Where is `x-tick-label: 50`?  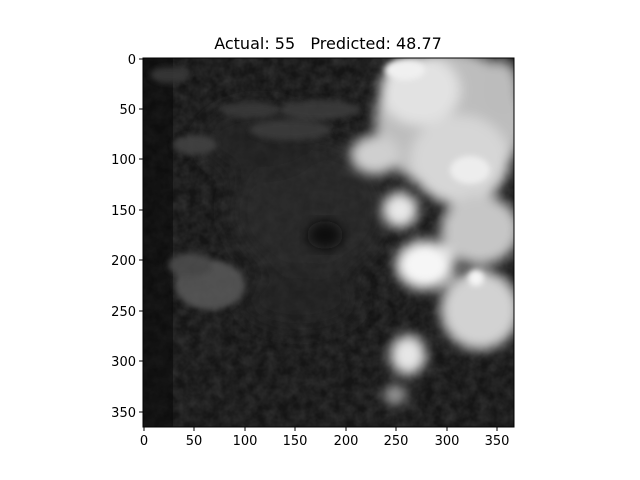
x-tick-label: 50 is located at coordinates (194, 441).